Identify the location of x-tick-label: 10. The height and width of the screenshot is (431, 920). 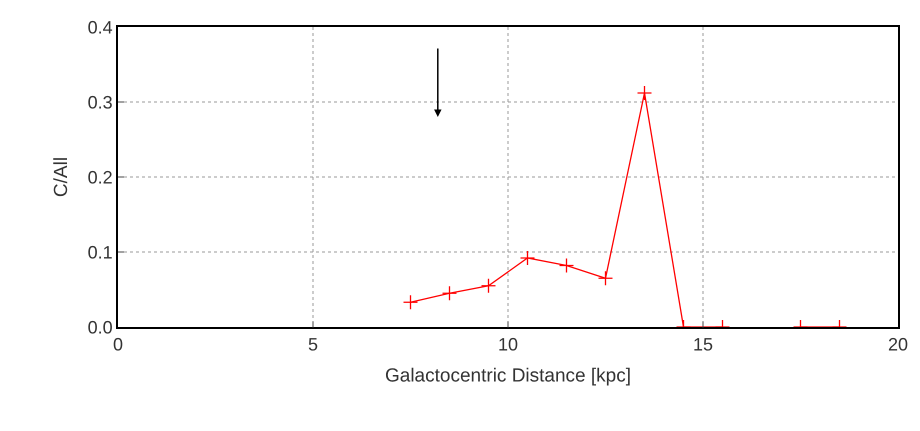
(508, 344).